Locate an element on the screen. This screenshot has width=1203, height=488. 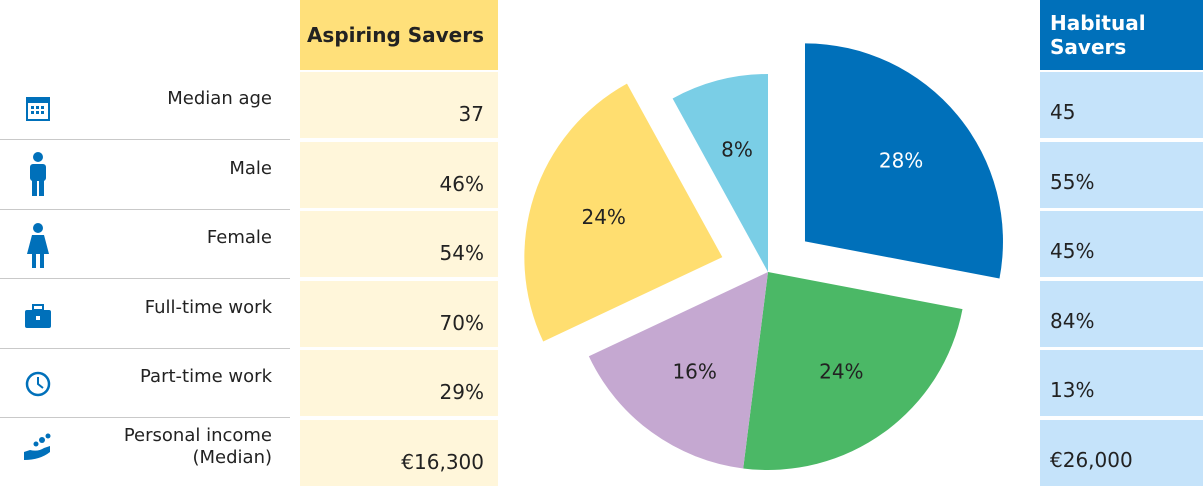
row-label: Male is located at coordinates (250, 168).